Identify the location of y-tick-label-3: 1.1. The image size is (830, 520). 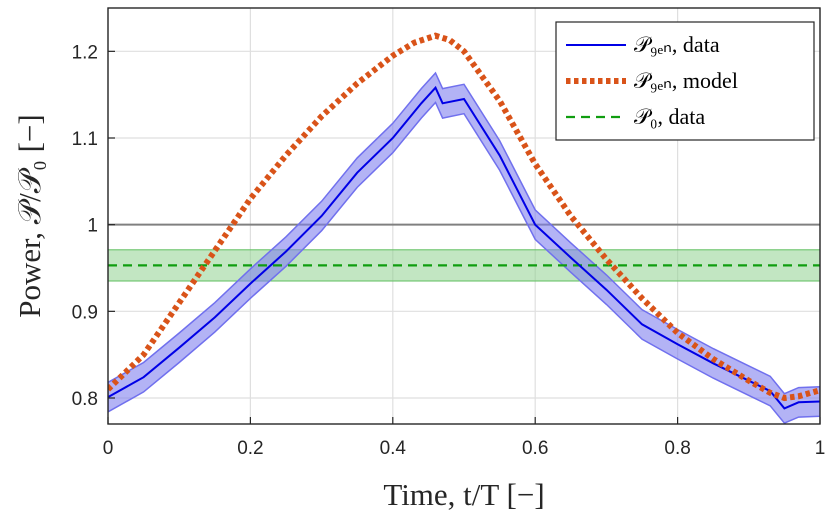
(85, 139).